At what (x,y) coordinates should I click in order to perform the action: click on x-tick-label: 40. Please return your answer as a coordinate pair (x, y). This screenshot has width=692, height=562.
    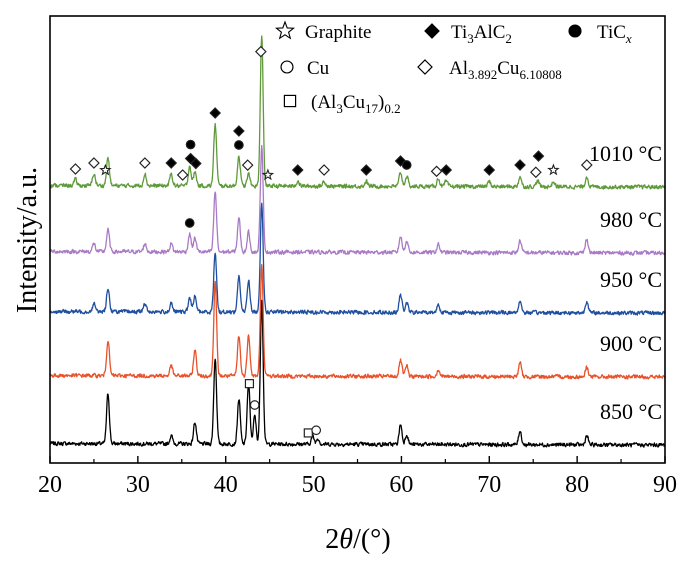
    Looking at the image, I should click on (226, 485).